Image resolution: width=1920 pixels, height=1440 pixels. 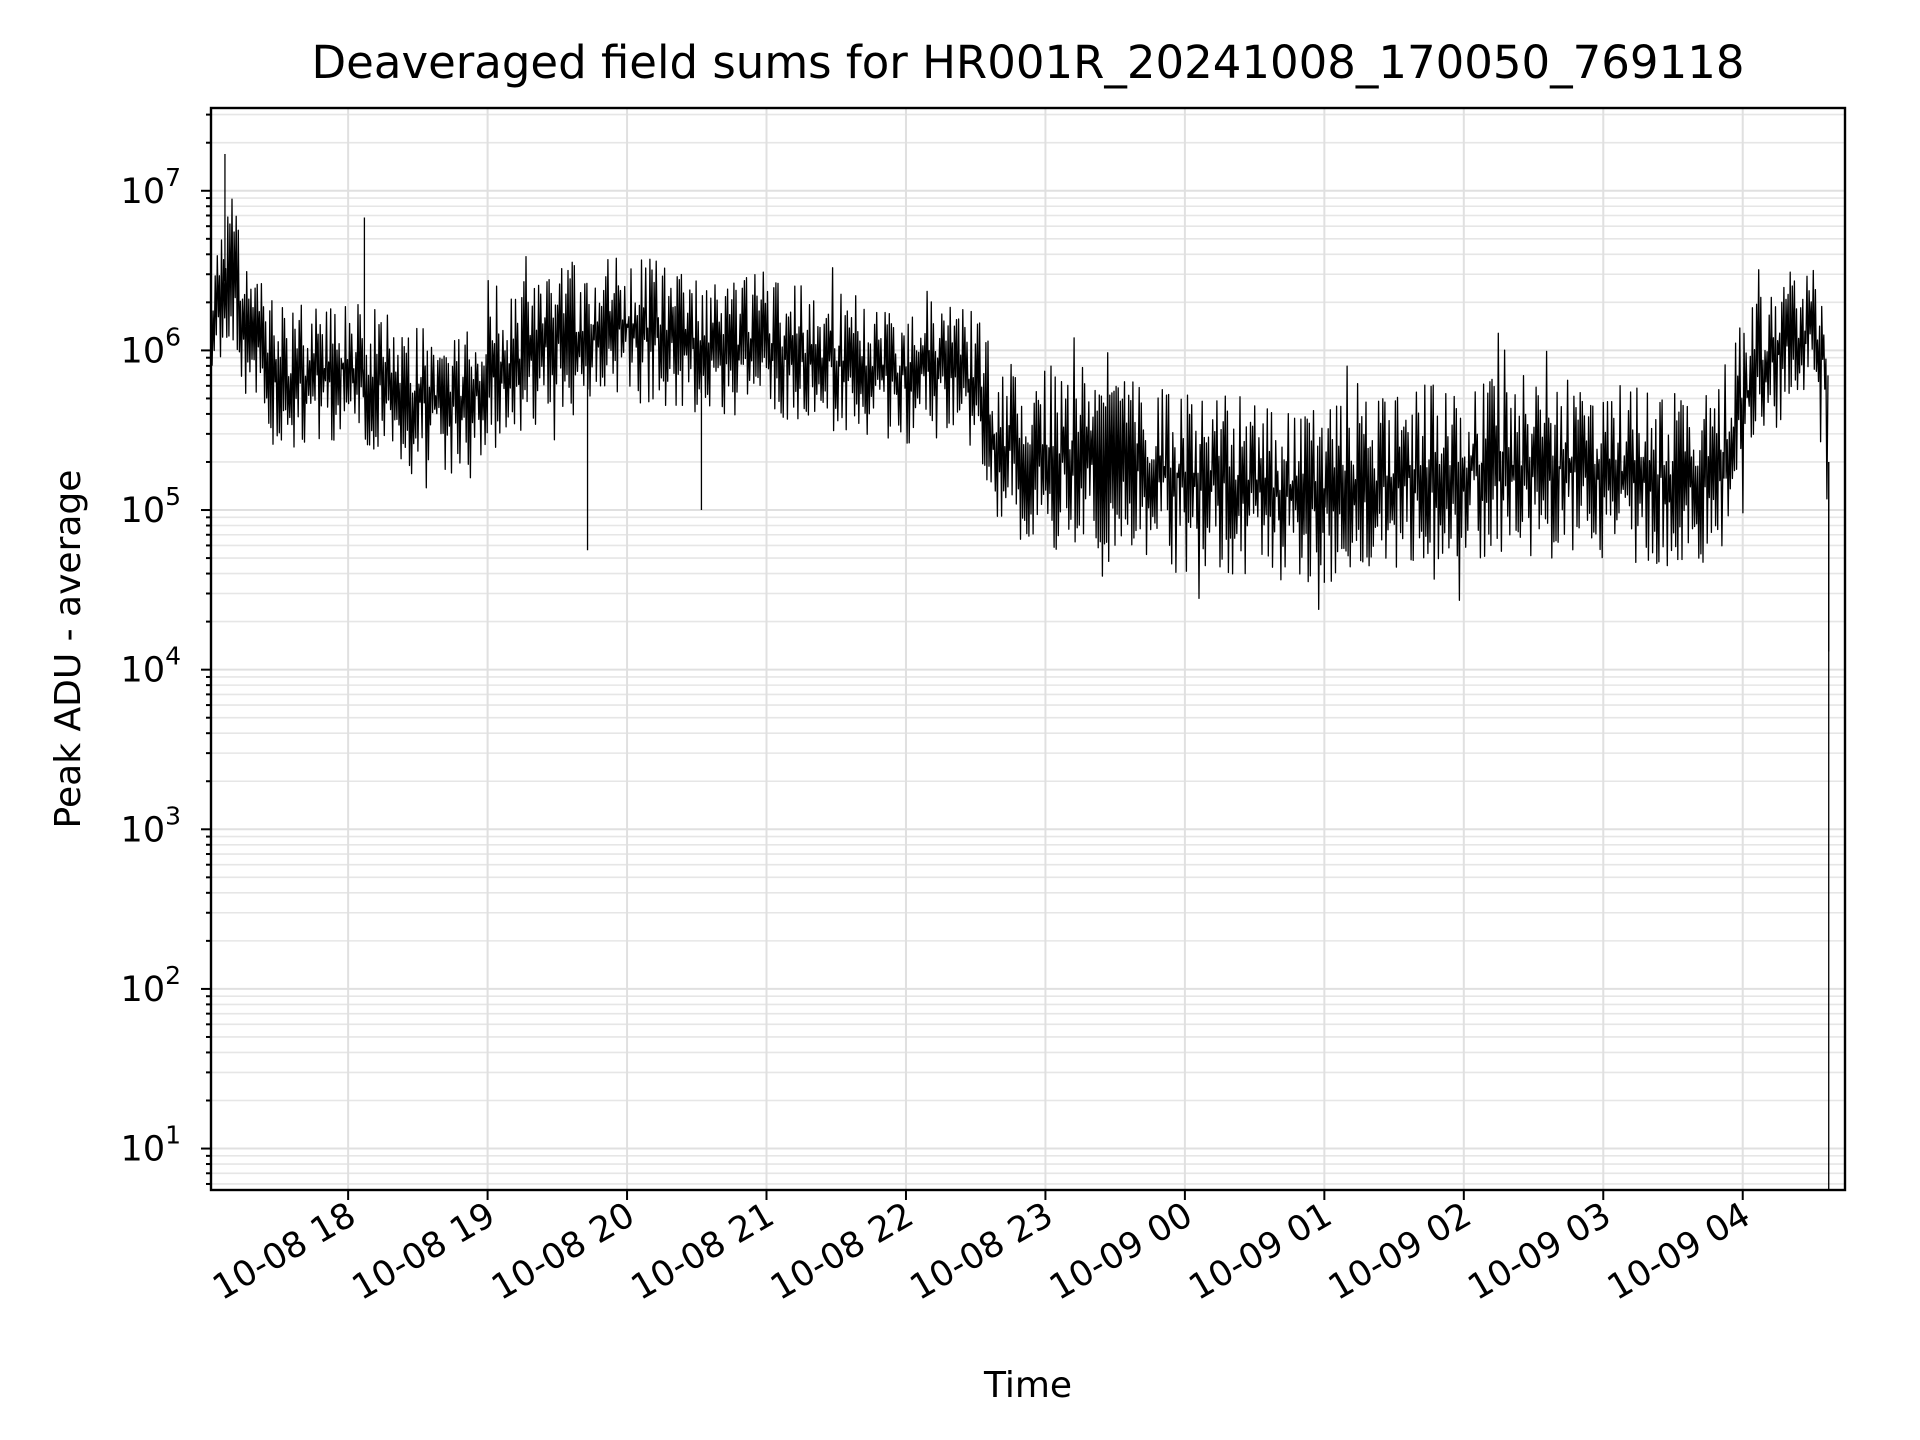 What do you see at coordinates (151, 346) in the screenshot?
I see `y-tick-label: 10⁶` at bounding box center [151, 346].